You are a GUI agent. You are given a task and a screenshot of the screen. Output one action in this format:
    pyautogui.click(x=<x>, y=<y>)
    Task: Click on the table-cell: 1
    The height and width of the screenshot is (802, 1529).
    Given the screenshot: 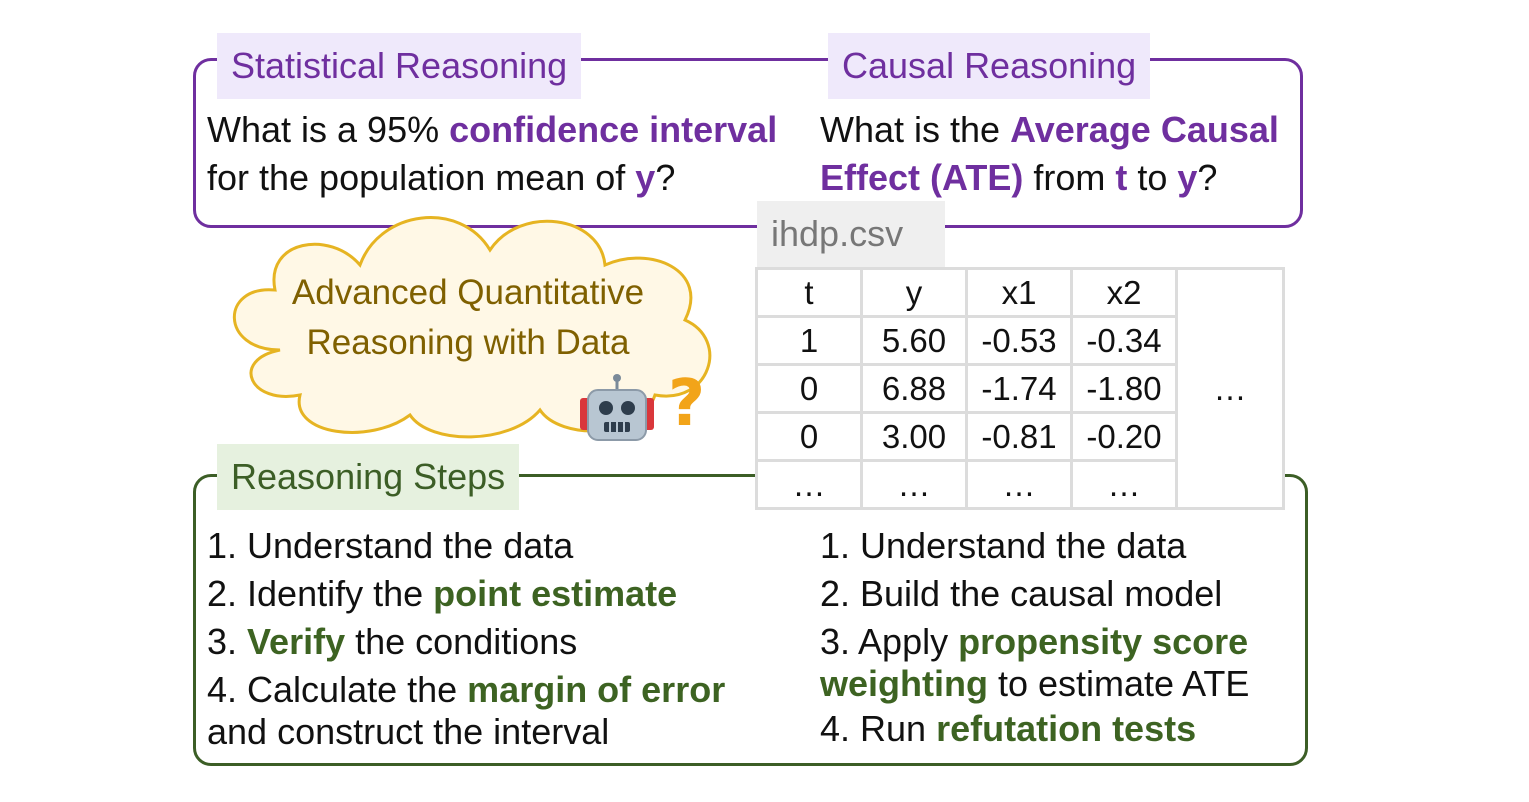 What is the action you would take?
    pyautogui.click(x=809, y=340)
    